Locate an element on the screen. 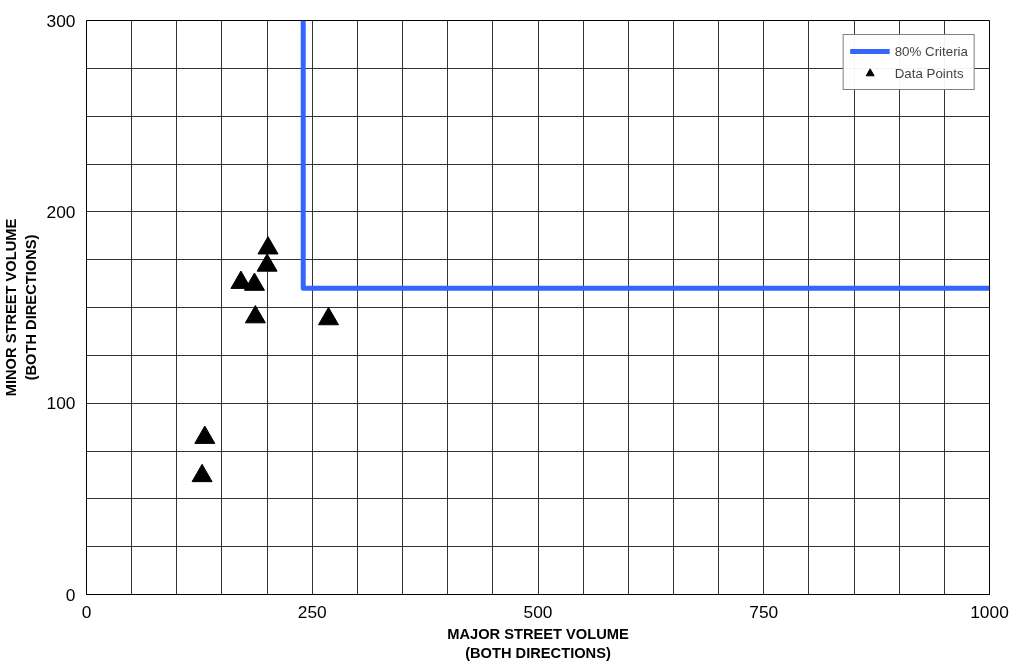 This screenshot has height=663, width=1011. x-tick-label: 500 is located at coordinates (538, 611).